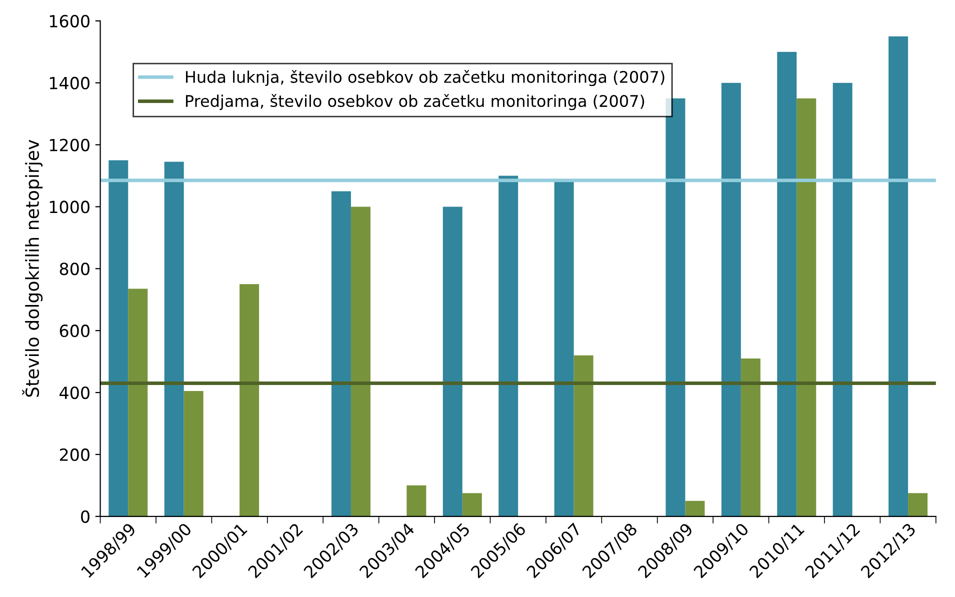 Image resolution: width=955 pixels, height=597 pixels. Describe the element at coordinates (70, 207) in the screenshot. I see `y-tick-label: 1000` at that location.